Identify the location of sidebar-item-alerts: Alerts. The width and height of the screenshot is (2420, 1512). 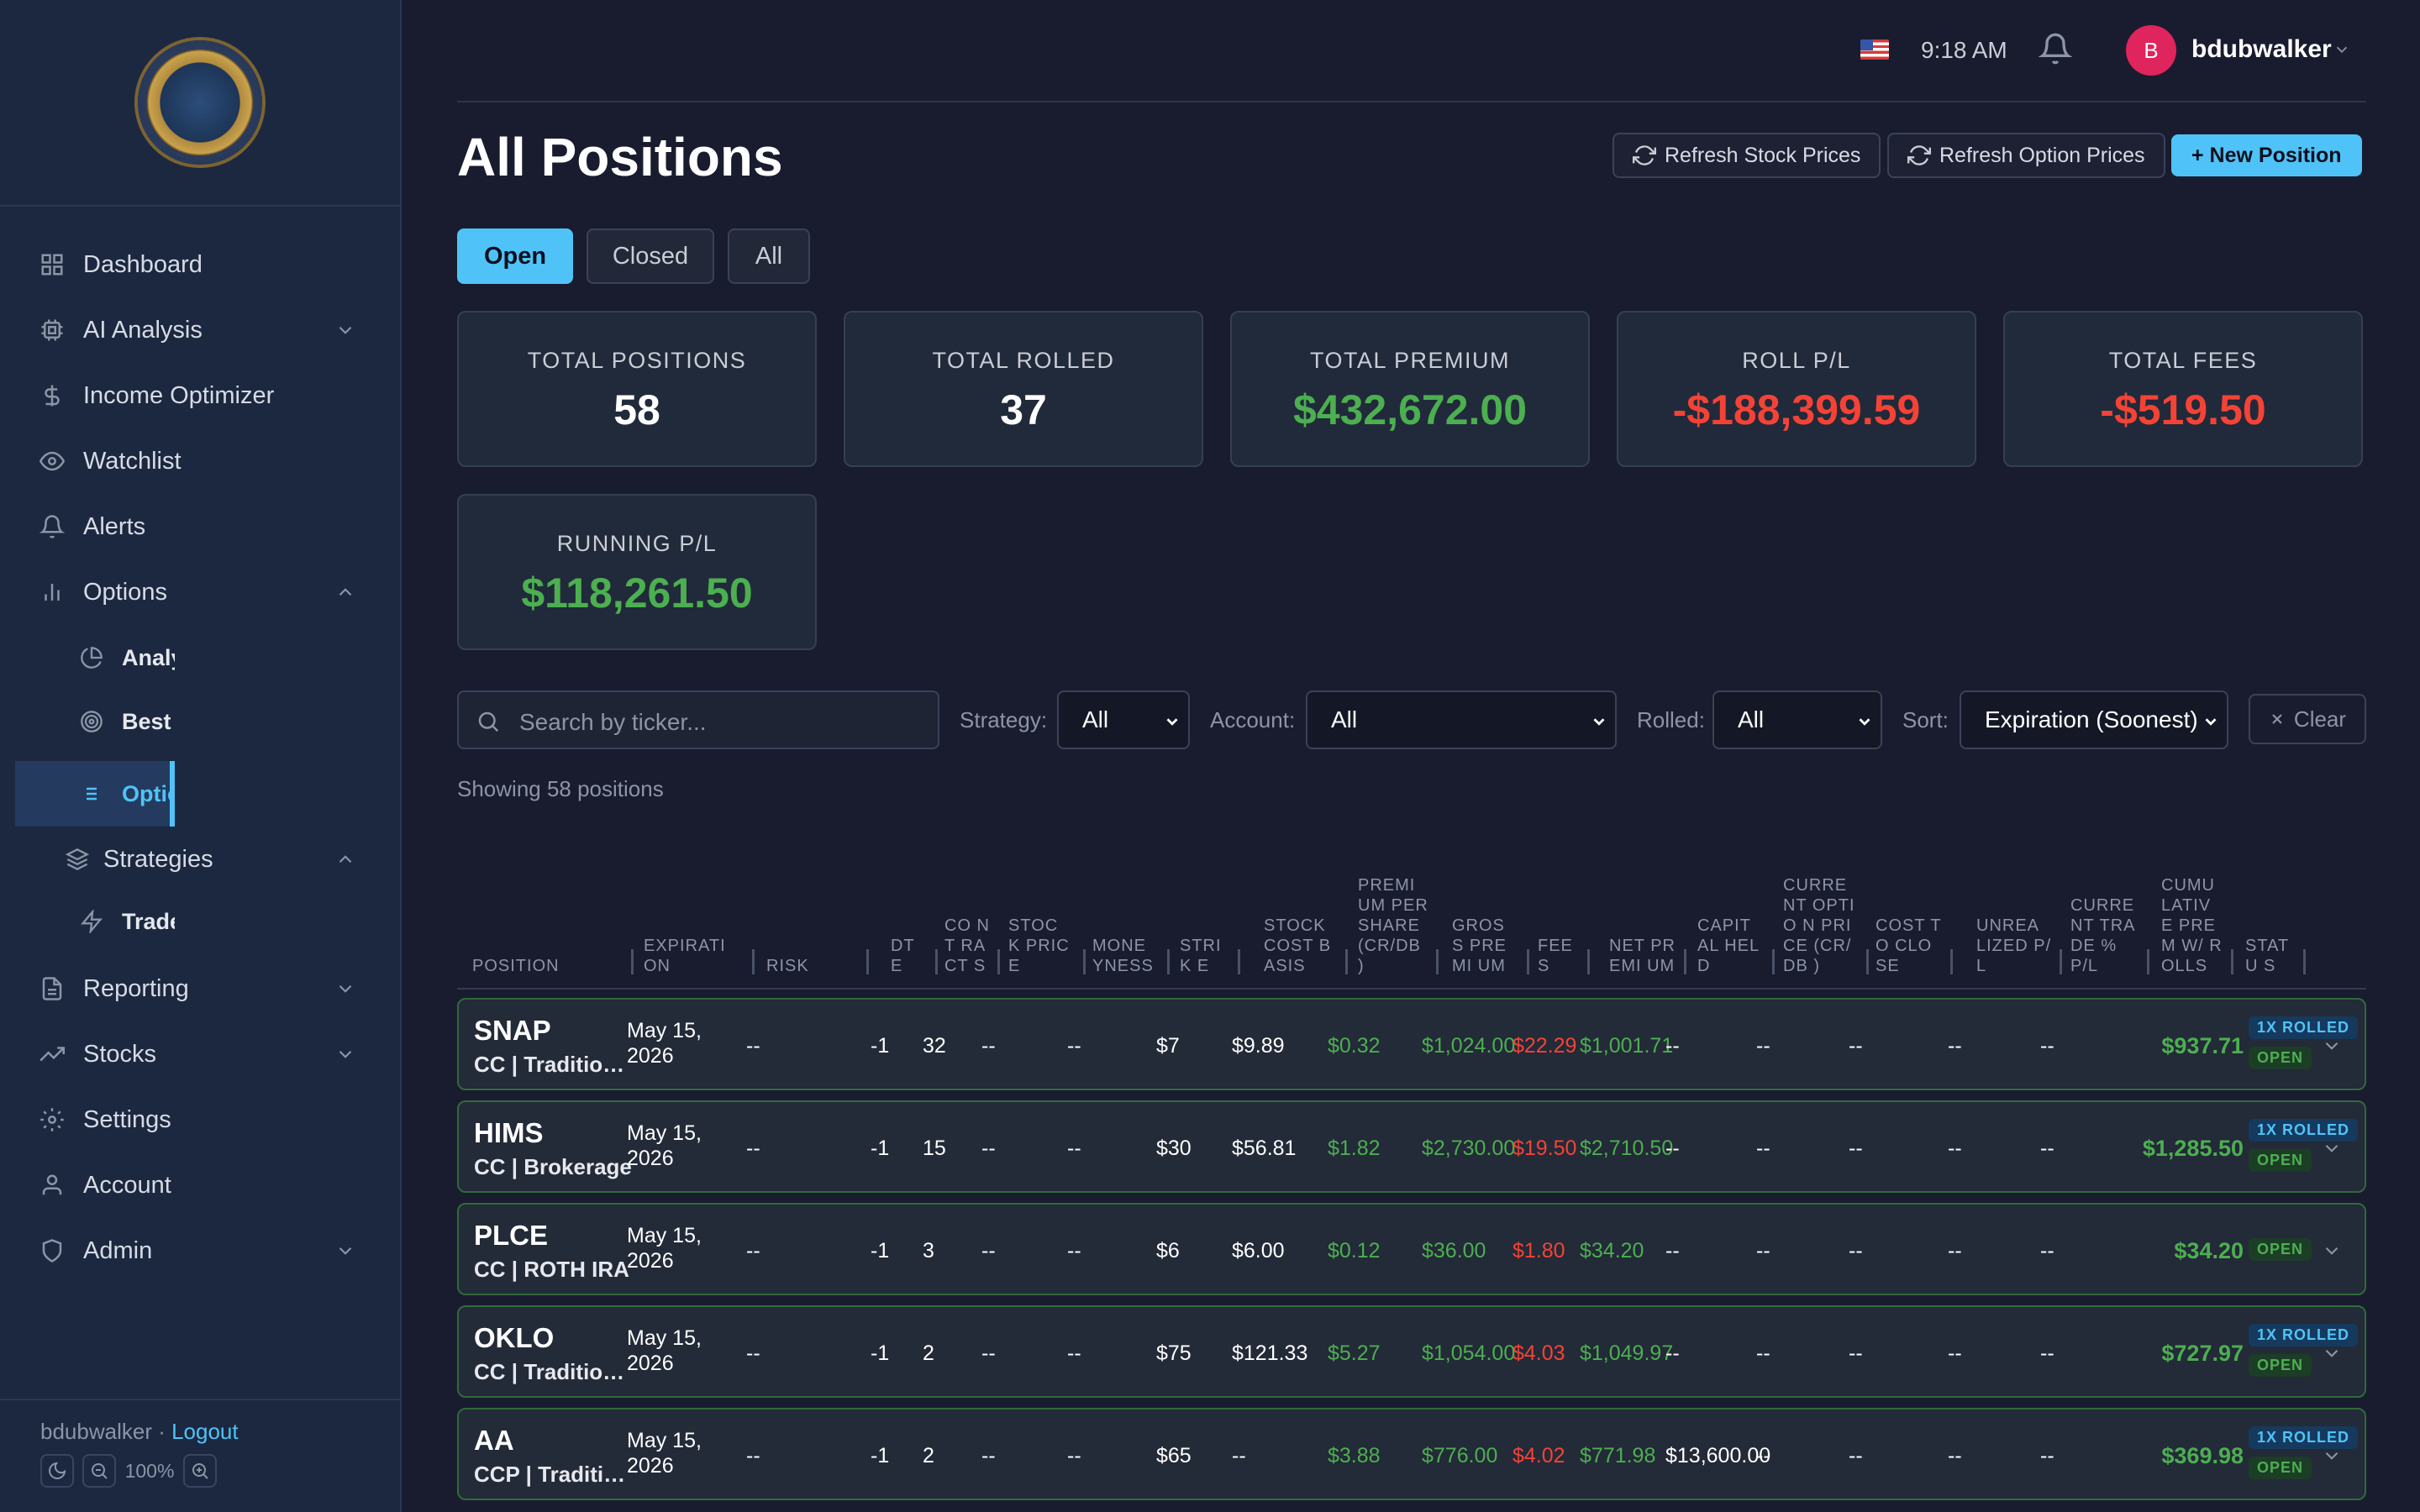
(201, 526).